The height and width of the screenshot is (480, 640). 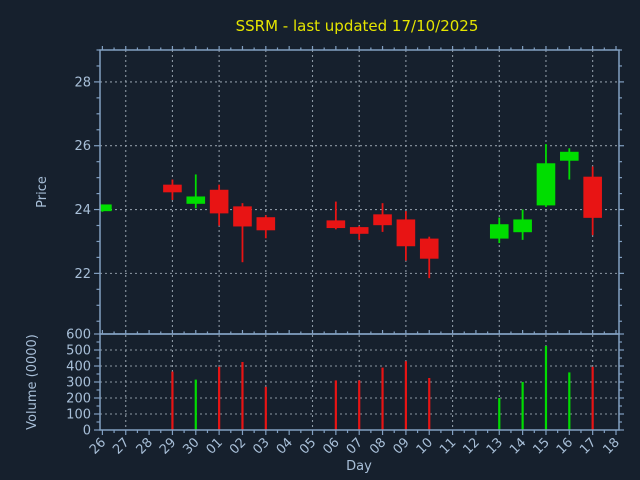 What do you see at coordinates (82, 210) in the screenshot?
I see `price-tick-label: 24` at bounding box center [82, 210].